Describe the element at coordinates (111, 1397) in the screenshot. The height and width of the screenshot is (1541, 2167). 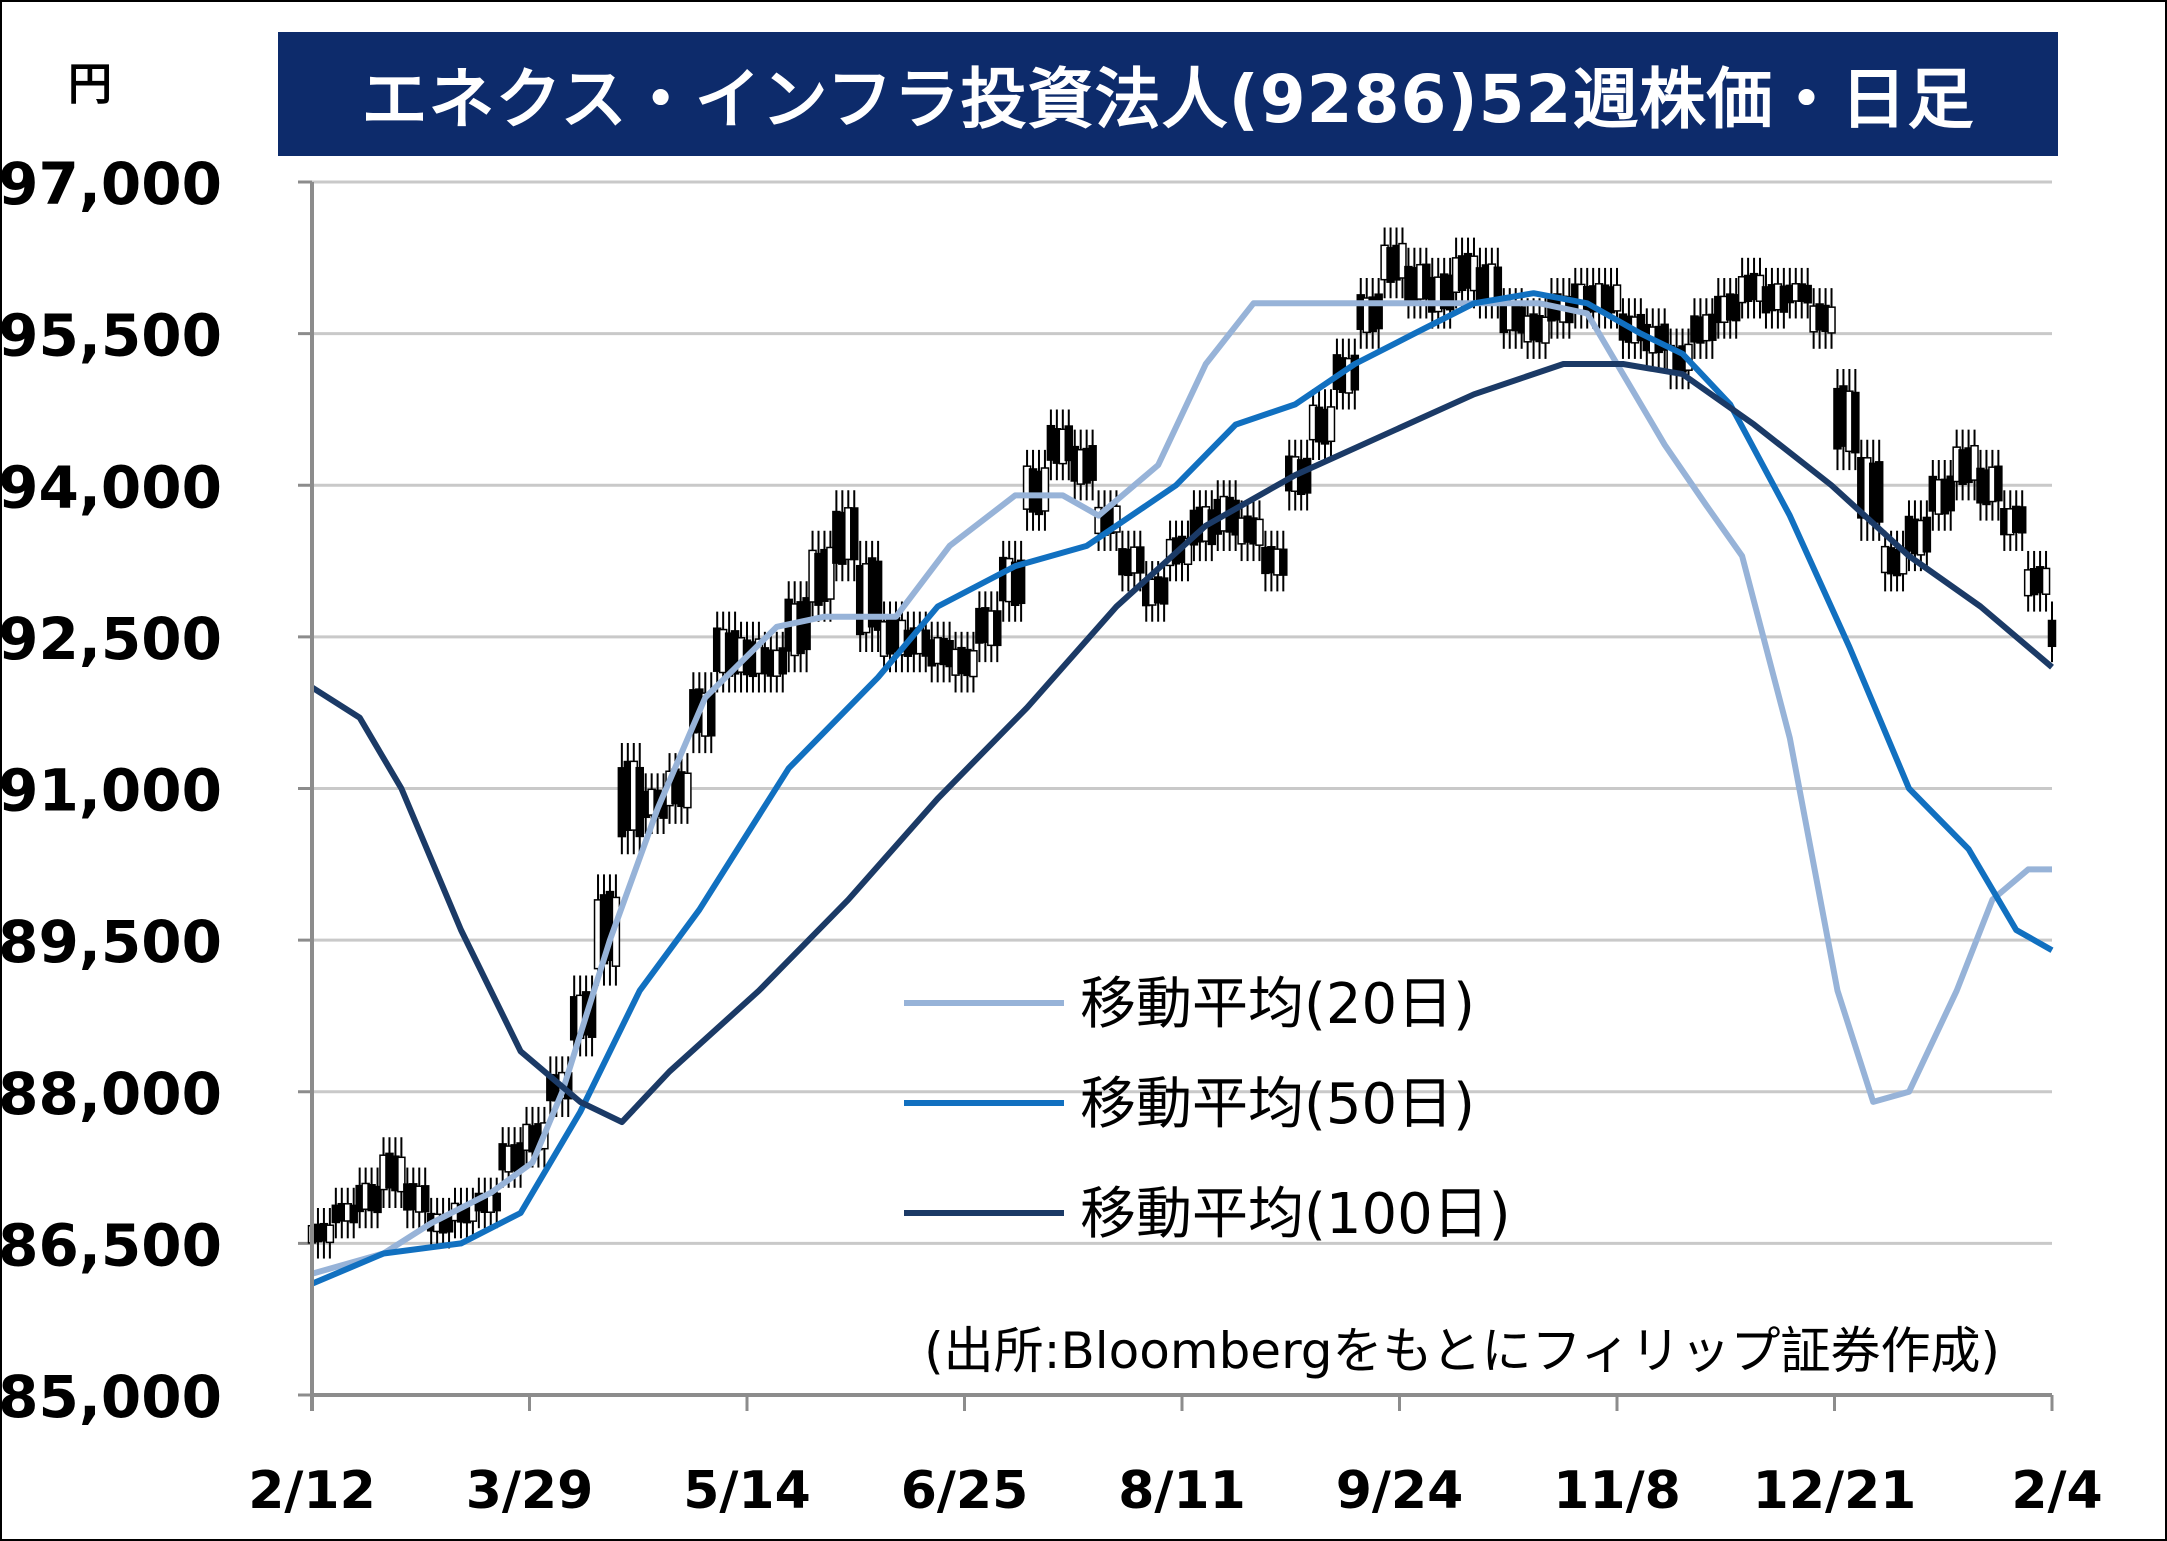
I see `y-tick-label: 85,000` at that location.